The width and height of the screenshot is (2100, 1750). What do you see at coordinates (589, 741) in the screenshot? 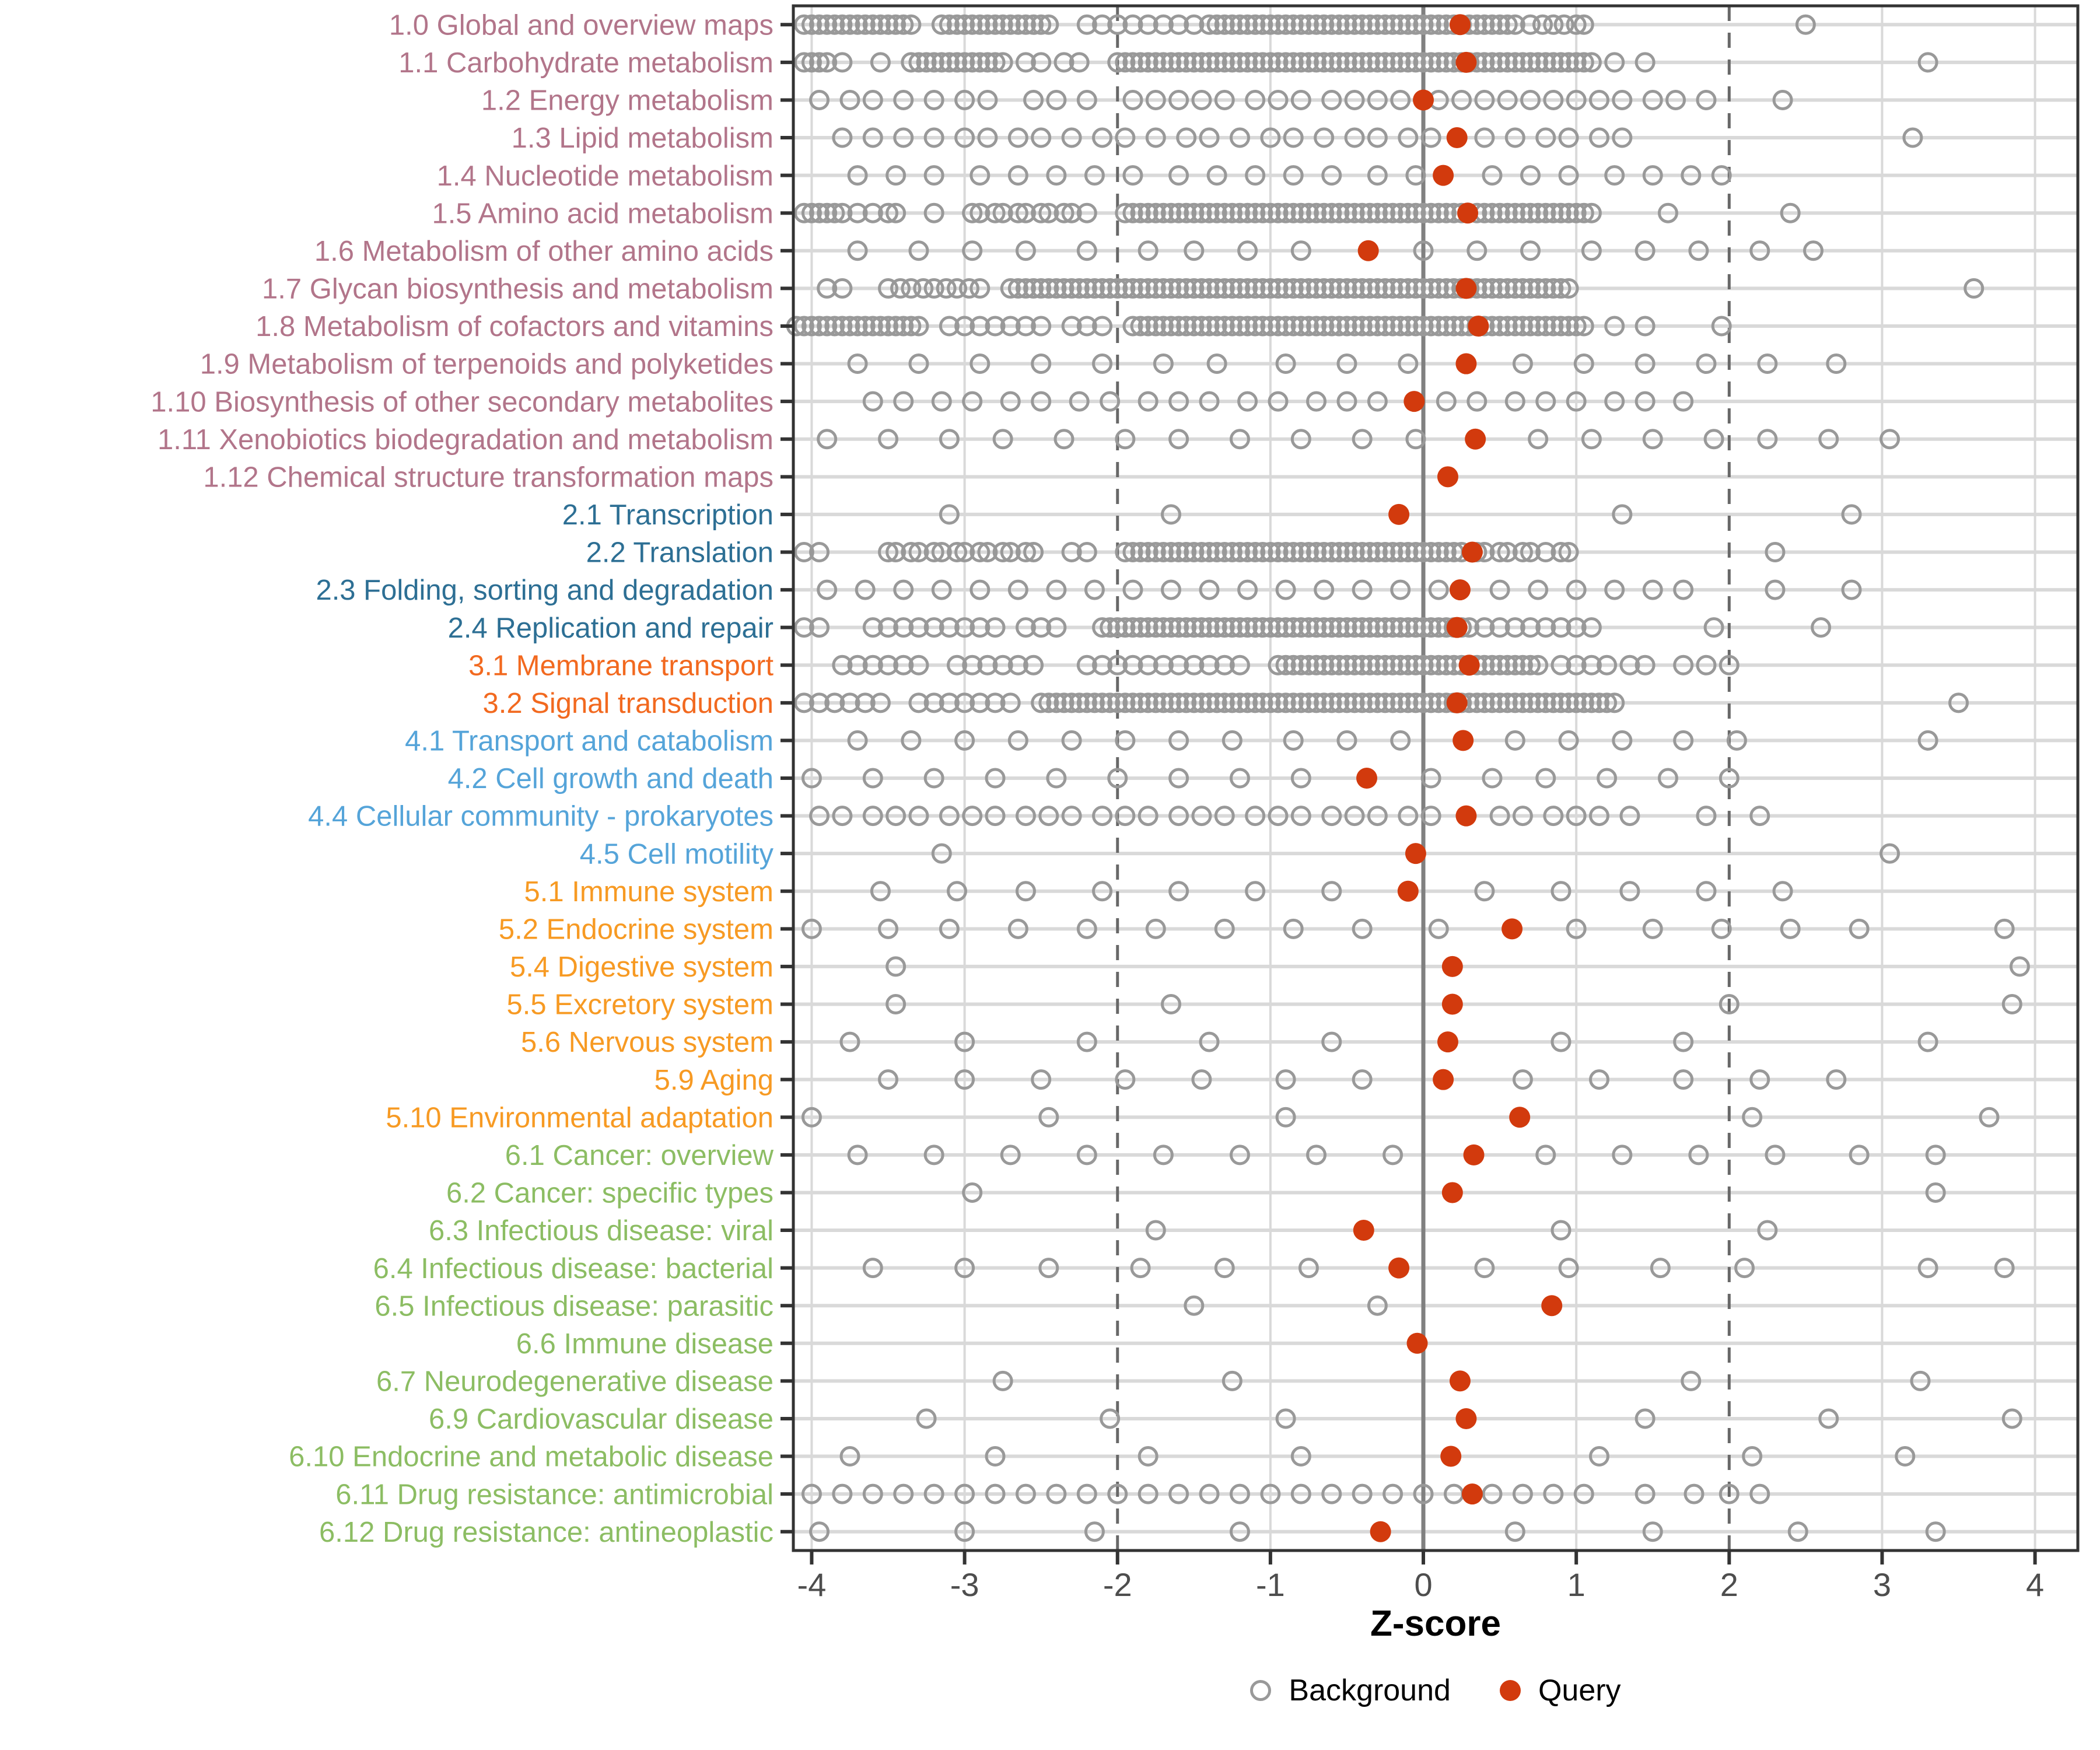
I see `y-axis-label: 4.1 Transport and catabolism` at bounding box center [589, 741].